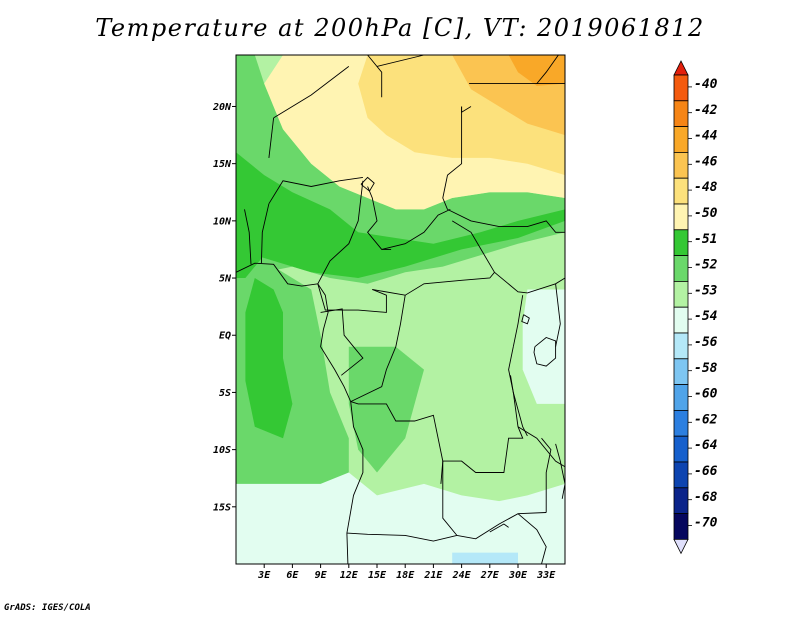 This screenshot has width=800, height=618. Describe the element at coordinates (367, 184) in the screenshot. I see `lake-chad` at that location.